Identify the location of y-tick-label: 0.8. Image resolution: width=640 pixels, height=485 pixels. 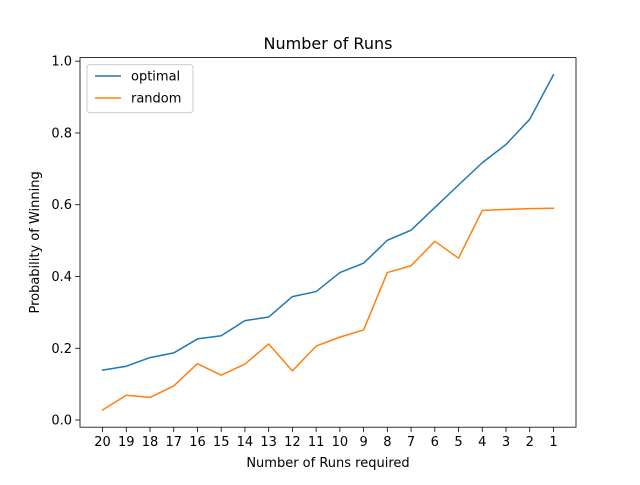
(61, 133).